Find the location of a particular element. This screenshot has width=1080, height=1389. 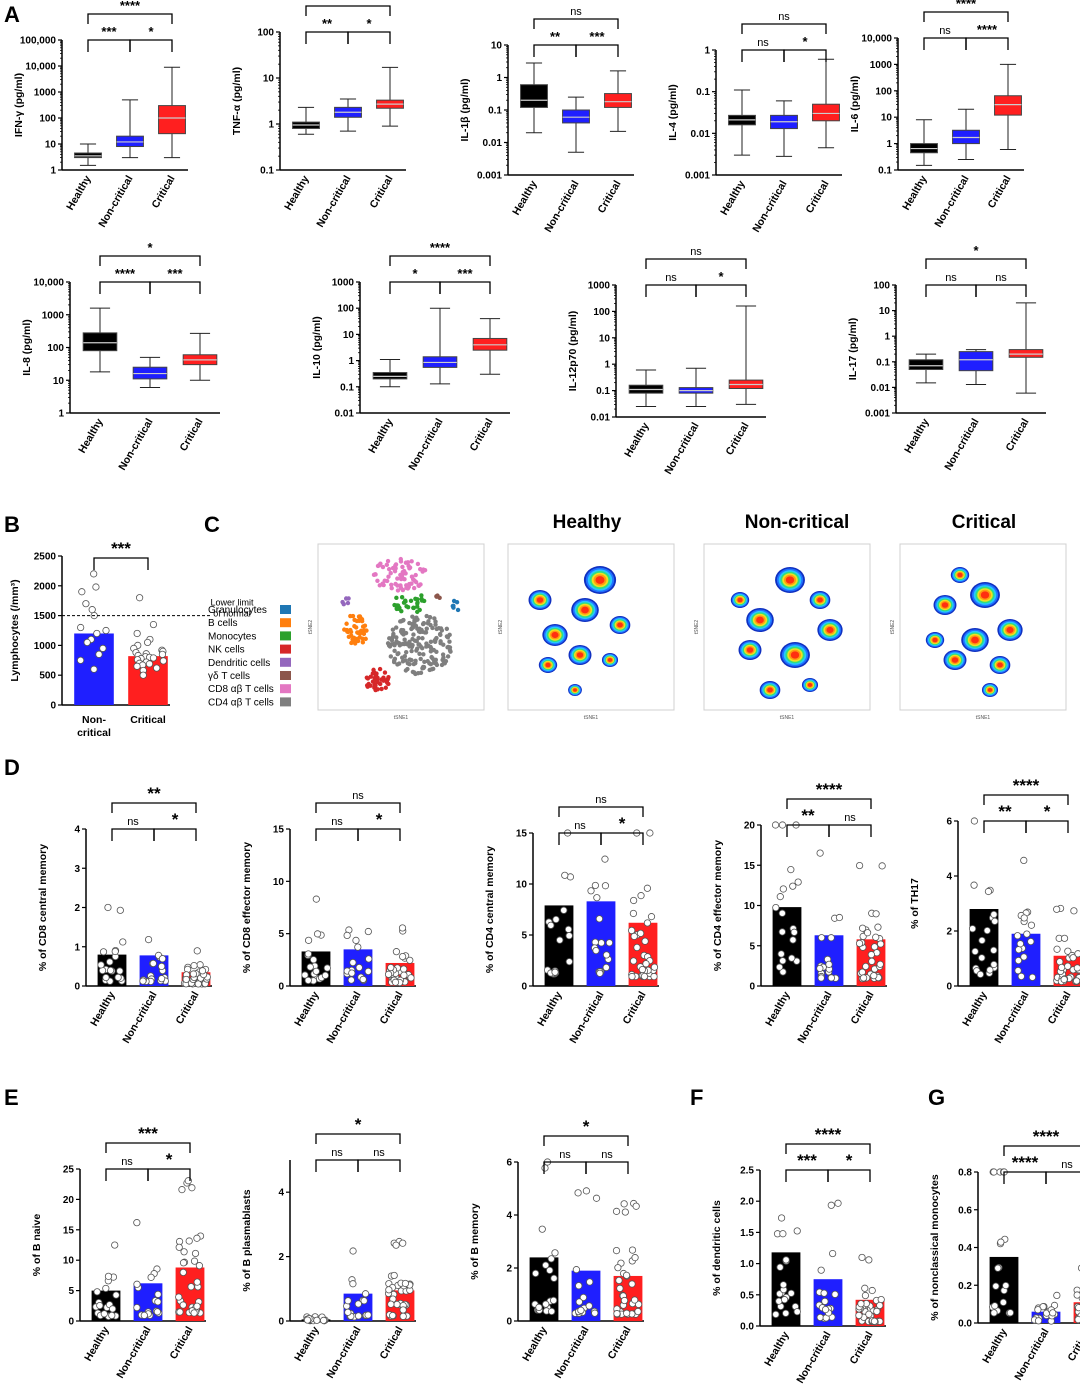

x-tick-label: Healthy is located at coordinates (777, 1008).